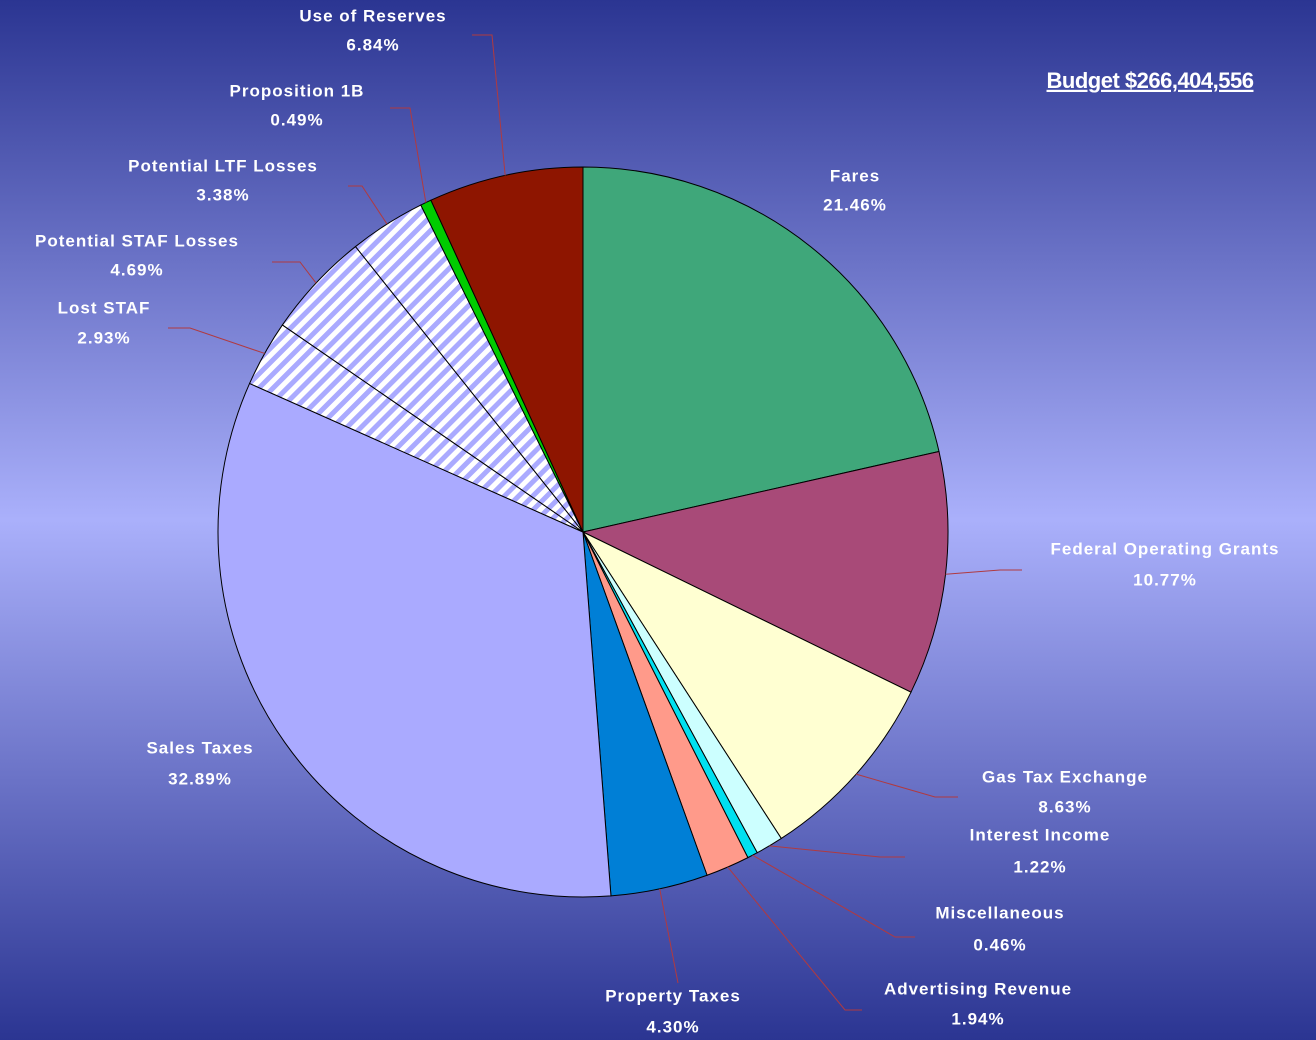 Image resolution: width=1316 pixels, height=1040 pixels. Describe the element at coordinates (136, 269) in the screenshot. I see `slice-value-label: 4.69%` at that location.